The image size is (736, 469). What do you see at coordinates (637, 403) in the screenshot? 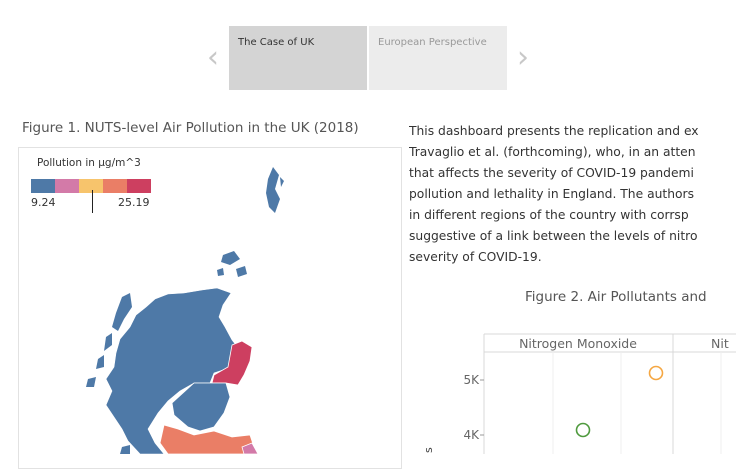
I see `gridlines` at bounding box center [637, 403].